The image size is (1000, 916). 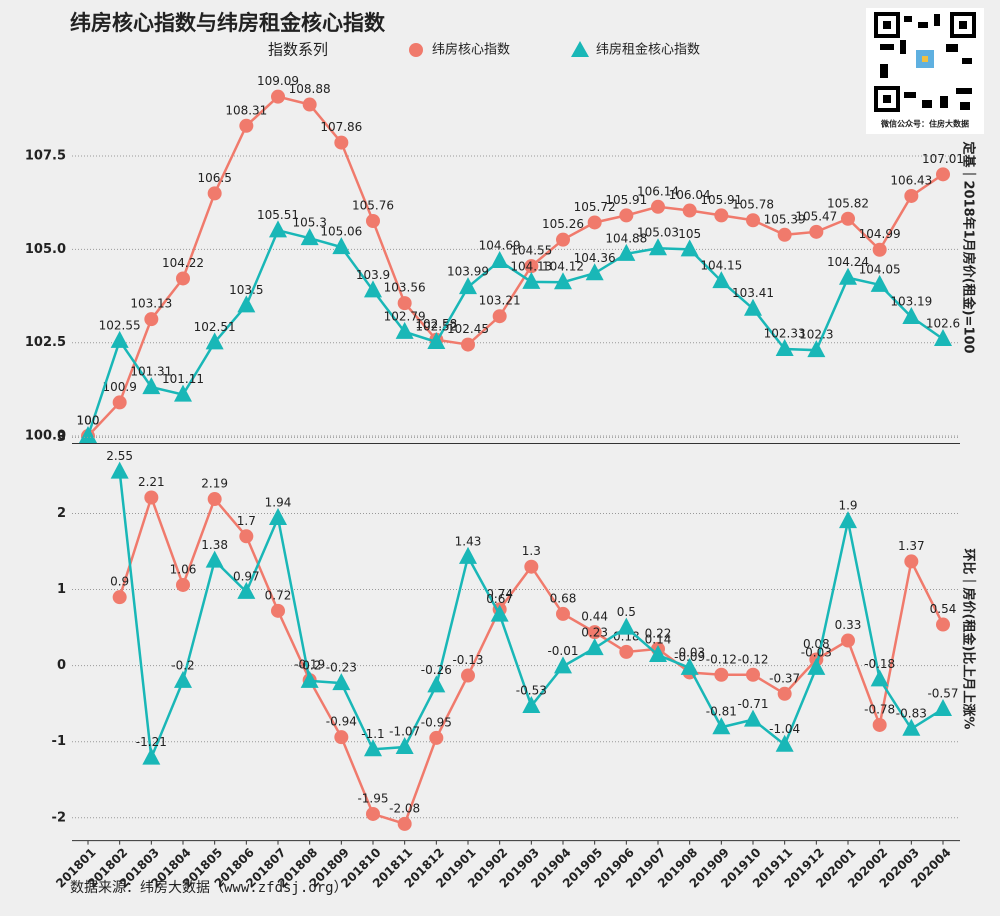 What do you see at coordinates (372, 798) in the screenshot?
I see `data-label: -1.95` at bounding box center [372, 798].